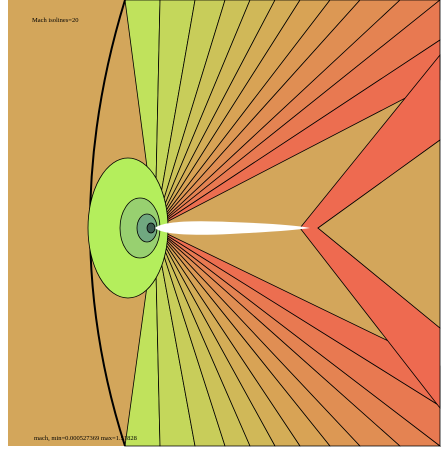  Describe the element at coordinates (55, 20) in the screenshot. I see `plot-title: Mach isolines=20` at that location.